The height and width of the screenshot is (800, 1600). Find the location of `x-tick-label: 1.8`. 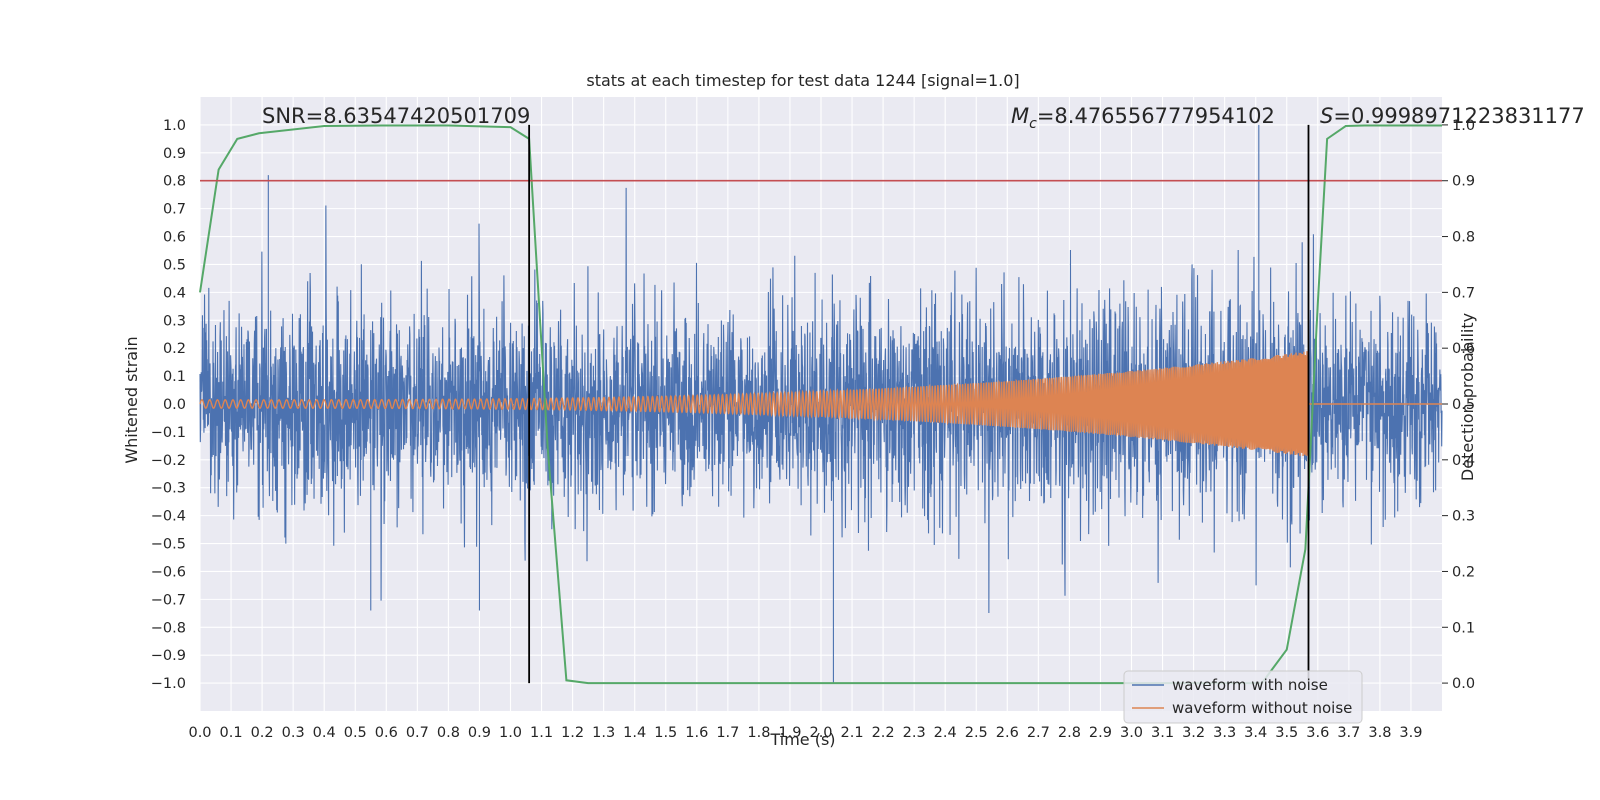

x-tick-label: 1.8 is located at coordinates (758, 733).